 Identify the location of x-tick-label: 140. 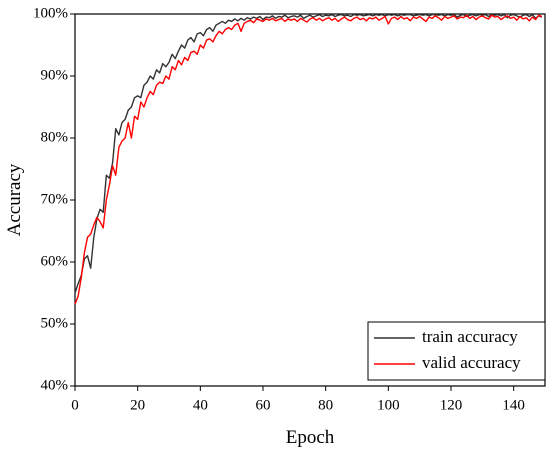
(513, 405).